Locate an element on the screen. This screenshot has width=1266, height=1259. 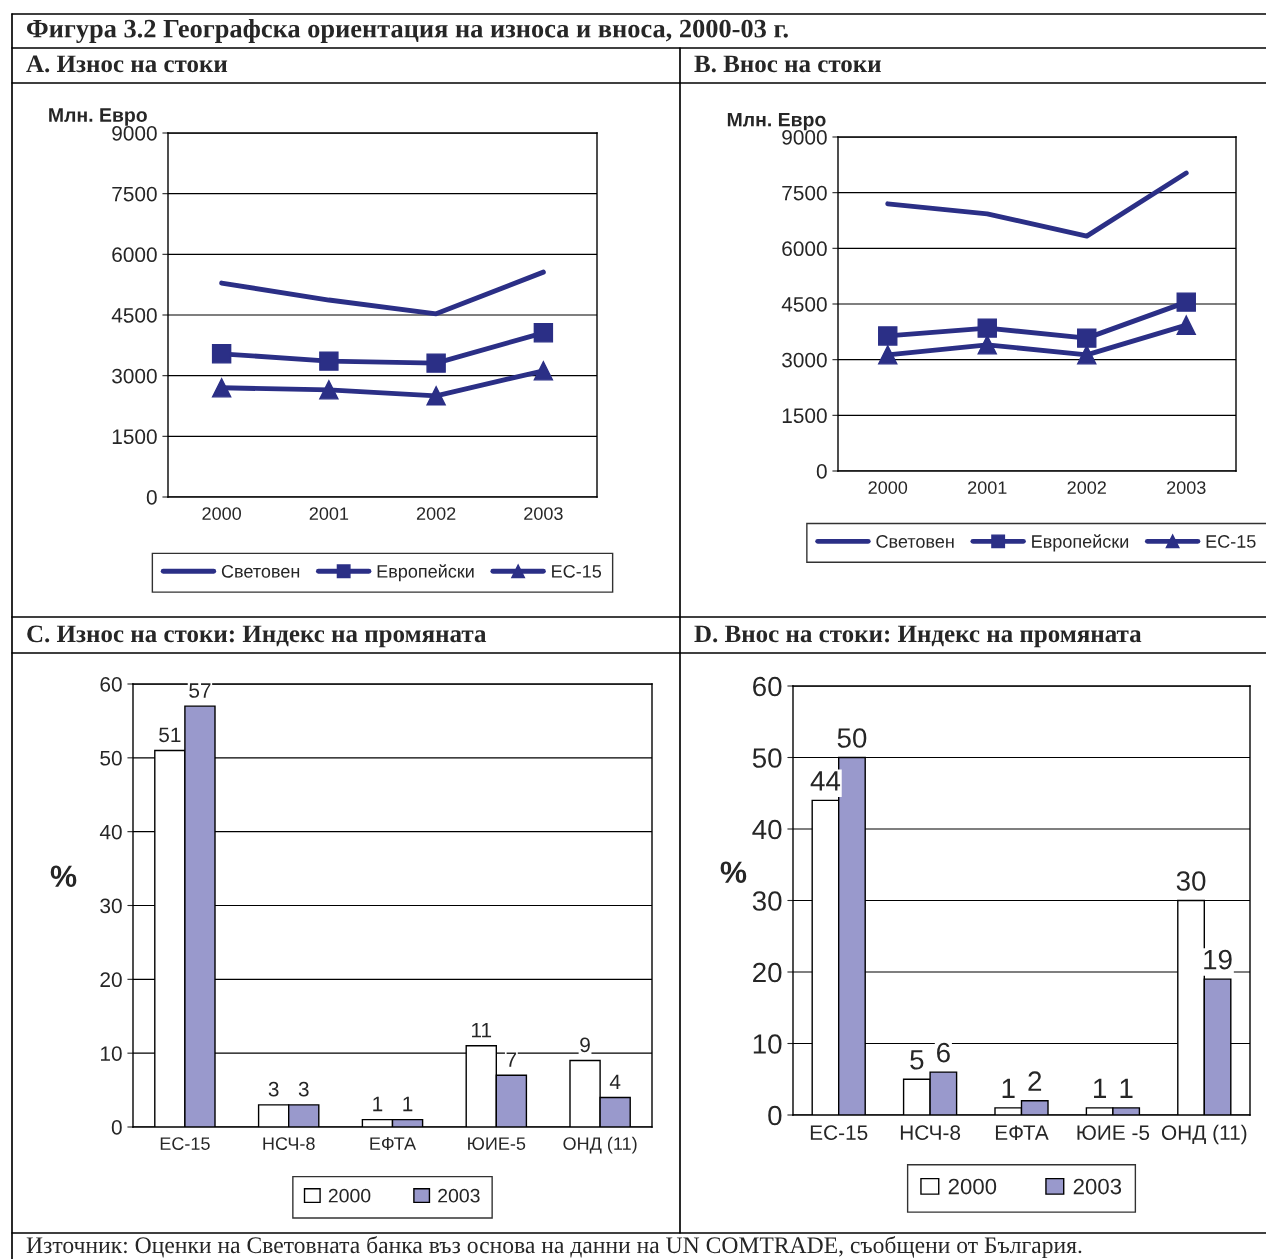
data-label: 50 is located at coordinates (852, 738).